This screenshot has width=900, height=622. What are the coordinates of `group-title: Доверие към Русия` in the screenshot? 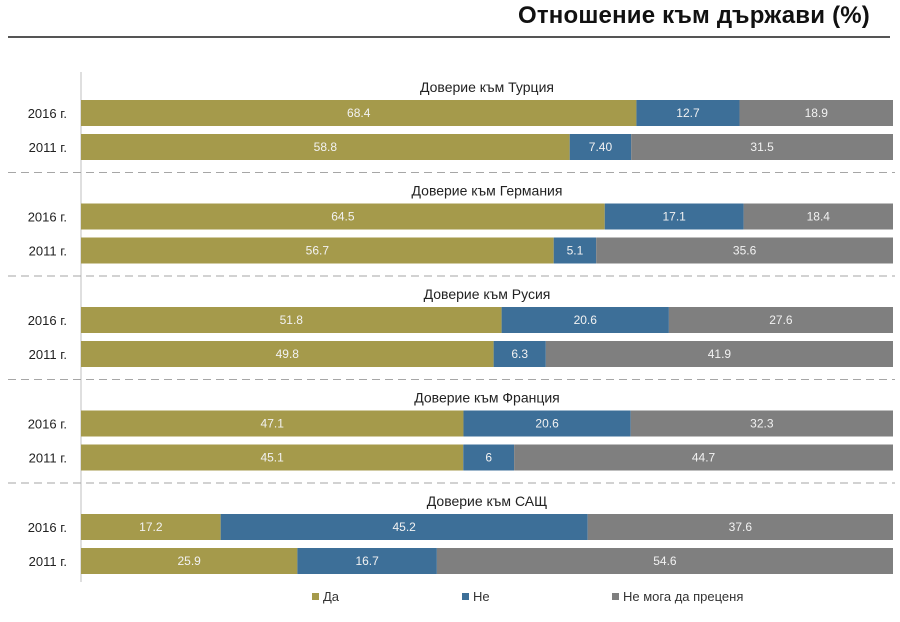 It's located at (487, 294).